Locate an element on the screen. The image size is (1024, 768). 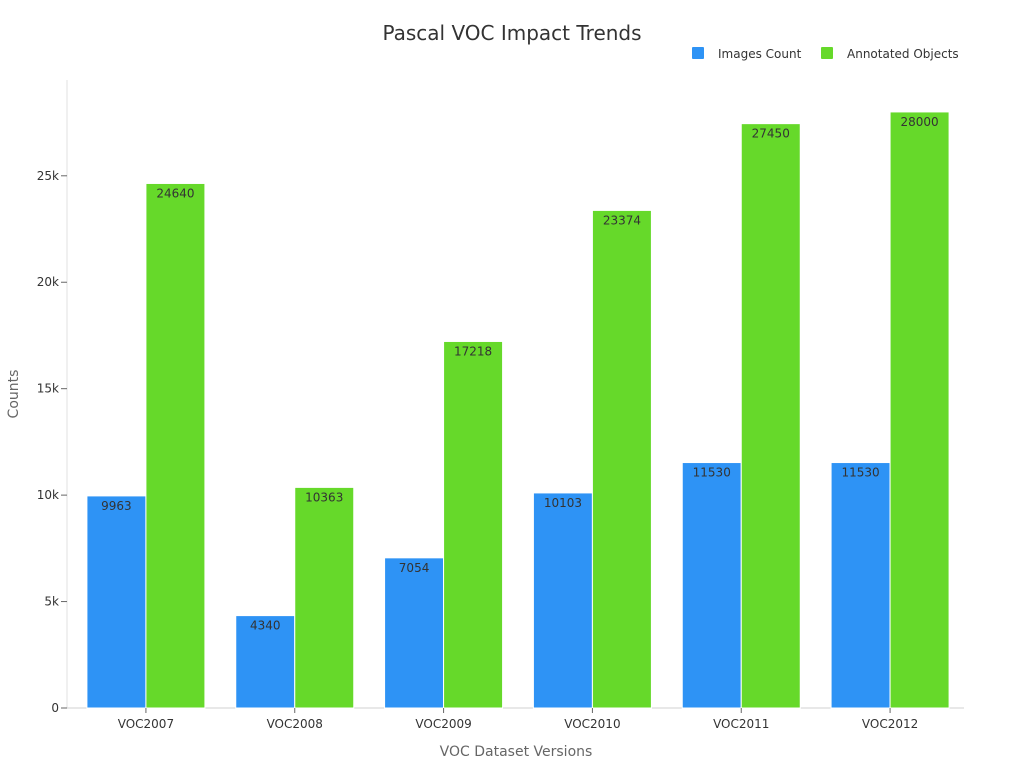
legend-label-images-count: Images Count is located at coordinates (760, 54).